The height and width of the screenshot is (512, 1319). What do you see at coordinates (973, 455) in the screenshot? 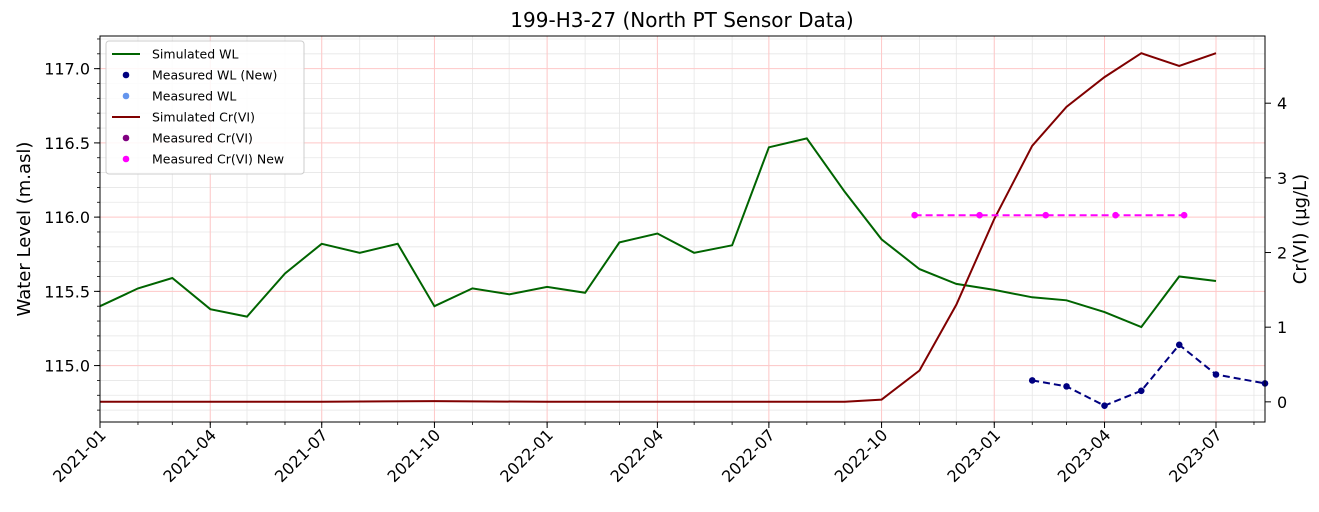
I see `x-tick-label: 2023-01` at bounding box center [973, 455].